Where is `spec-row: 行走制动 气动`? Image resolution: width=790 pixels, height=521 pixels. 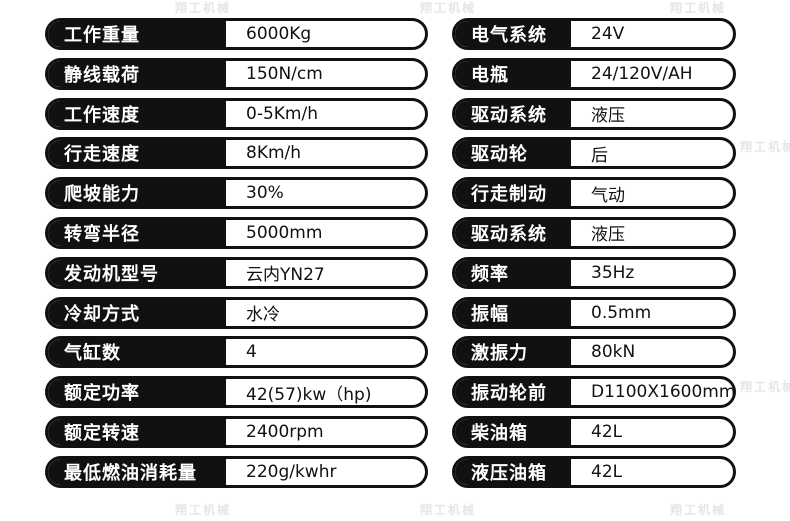
spec-row: 行走制动 气动 is located at coordinates (594, 193).